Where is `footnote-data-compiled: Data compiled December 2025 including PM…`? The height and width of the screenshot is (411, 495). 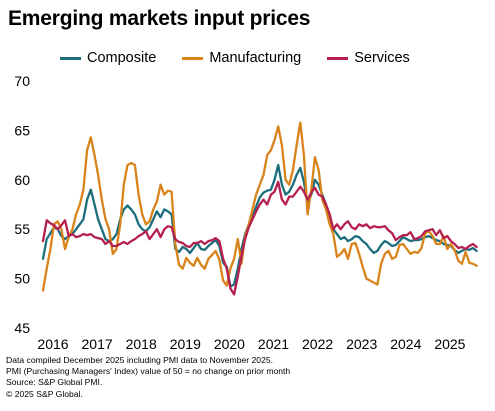 footnote-data-compiled: Data compiled December 2025 including PM… is located at coordinates (140, 360).